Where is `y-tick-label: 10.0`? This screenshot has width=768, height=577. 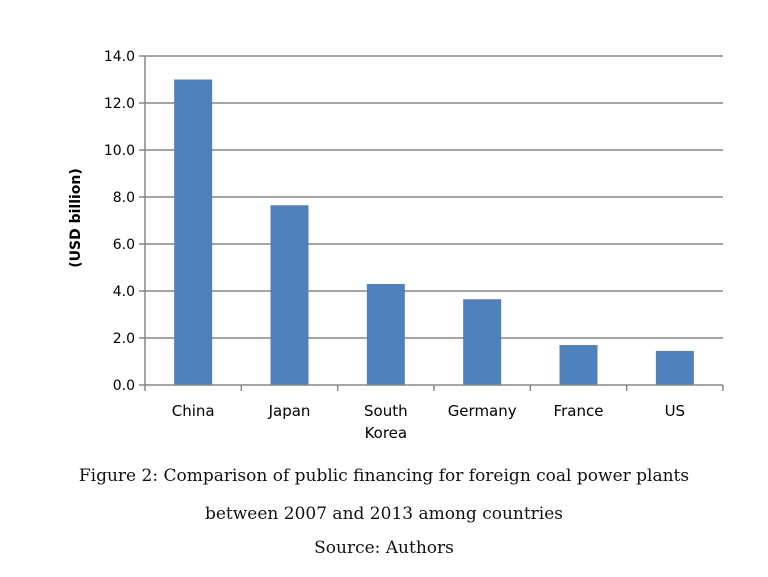 y-tick-label: 10.0 is located at coordinates (119, 151).